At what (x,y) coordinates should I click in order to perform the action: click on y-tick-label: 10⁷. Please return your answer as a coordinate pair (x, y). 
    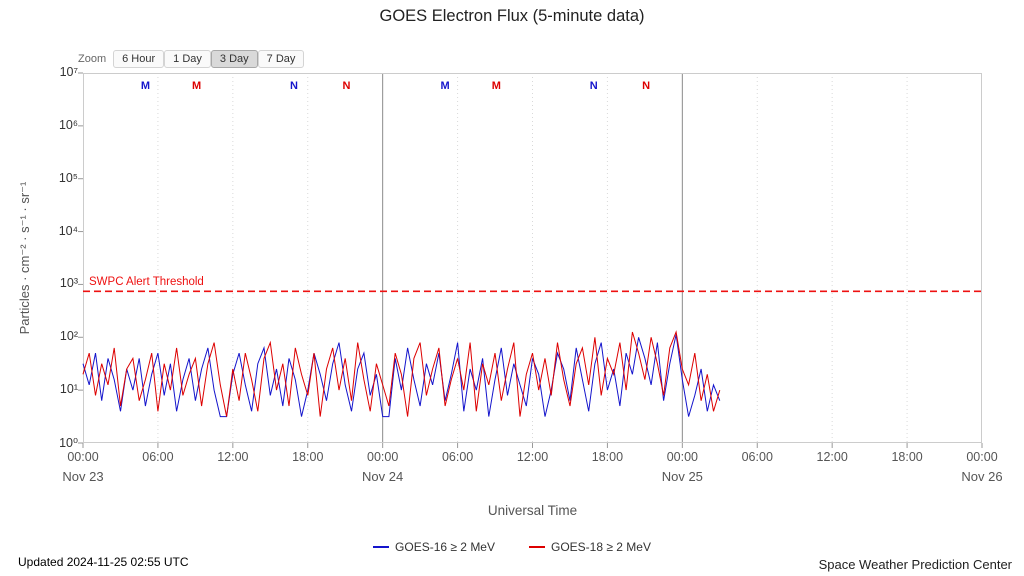
    Looking at the image, I should click on (68, 72).